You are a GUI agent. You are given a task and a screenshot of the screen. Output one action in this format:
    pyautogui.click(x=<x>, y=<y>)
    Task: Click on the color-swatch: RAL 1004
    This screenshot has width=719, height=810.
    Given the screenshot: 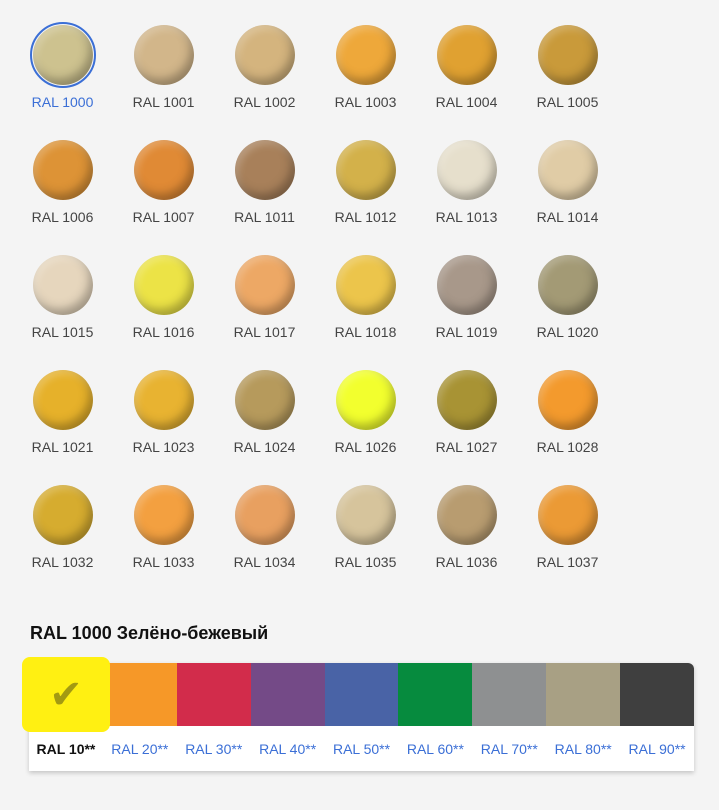 What is the action you would take?
    pyautogui.click(x=466, y=79)
    